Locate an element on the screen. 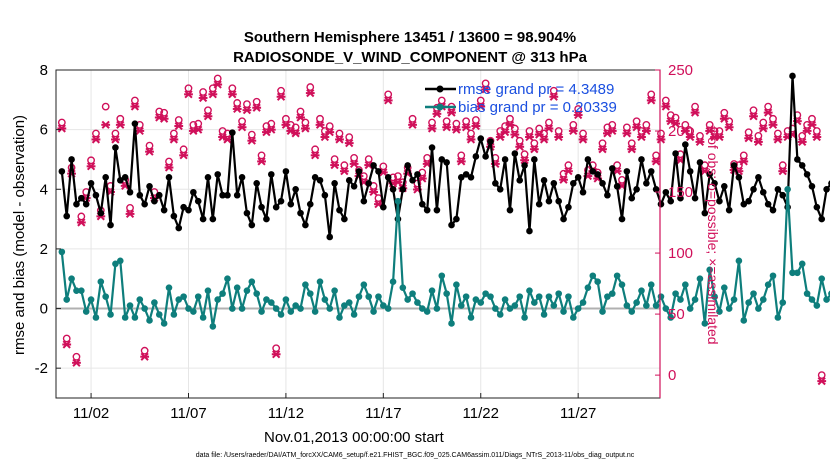 The width and height of the screenshot is (830, 470). x-tick-label: 11/22 is located at coordinates (481, 413).